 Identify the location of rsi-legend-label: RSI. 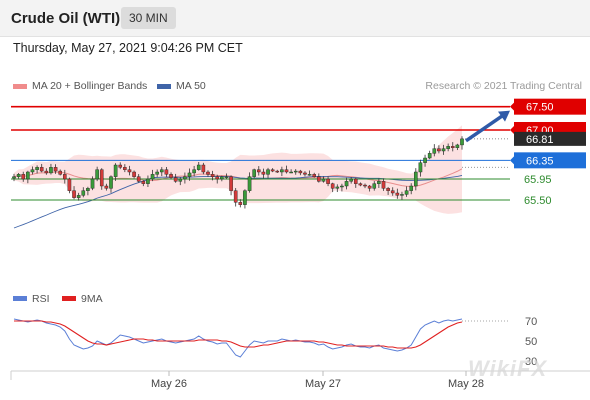
(41, 299).